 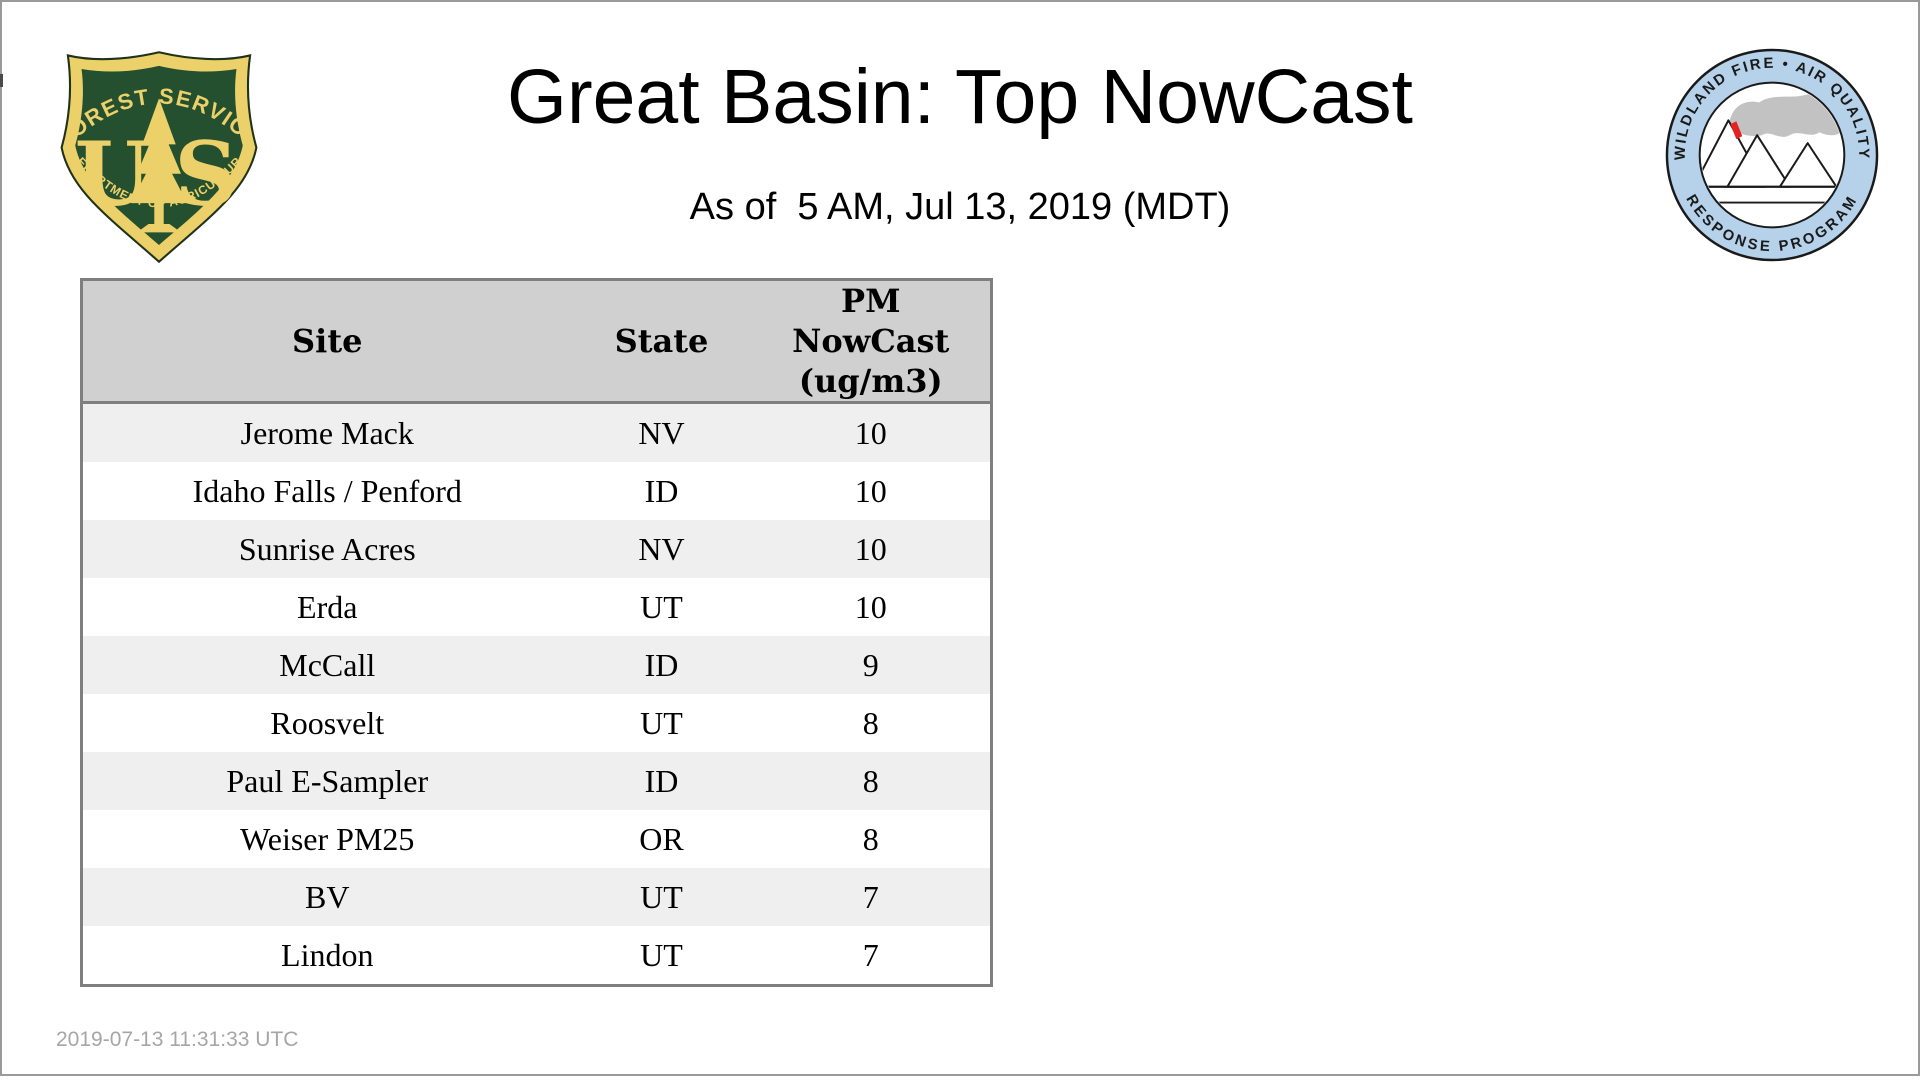 I want to click on page-subtitle: As of 5 AM, Jul 13, 2019 (MDT), so click(x=960, y=207).